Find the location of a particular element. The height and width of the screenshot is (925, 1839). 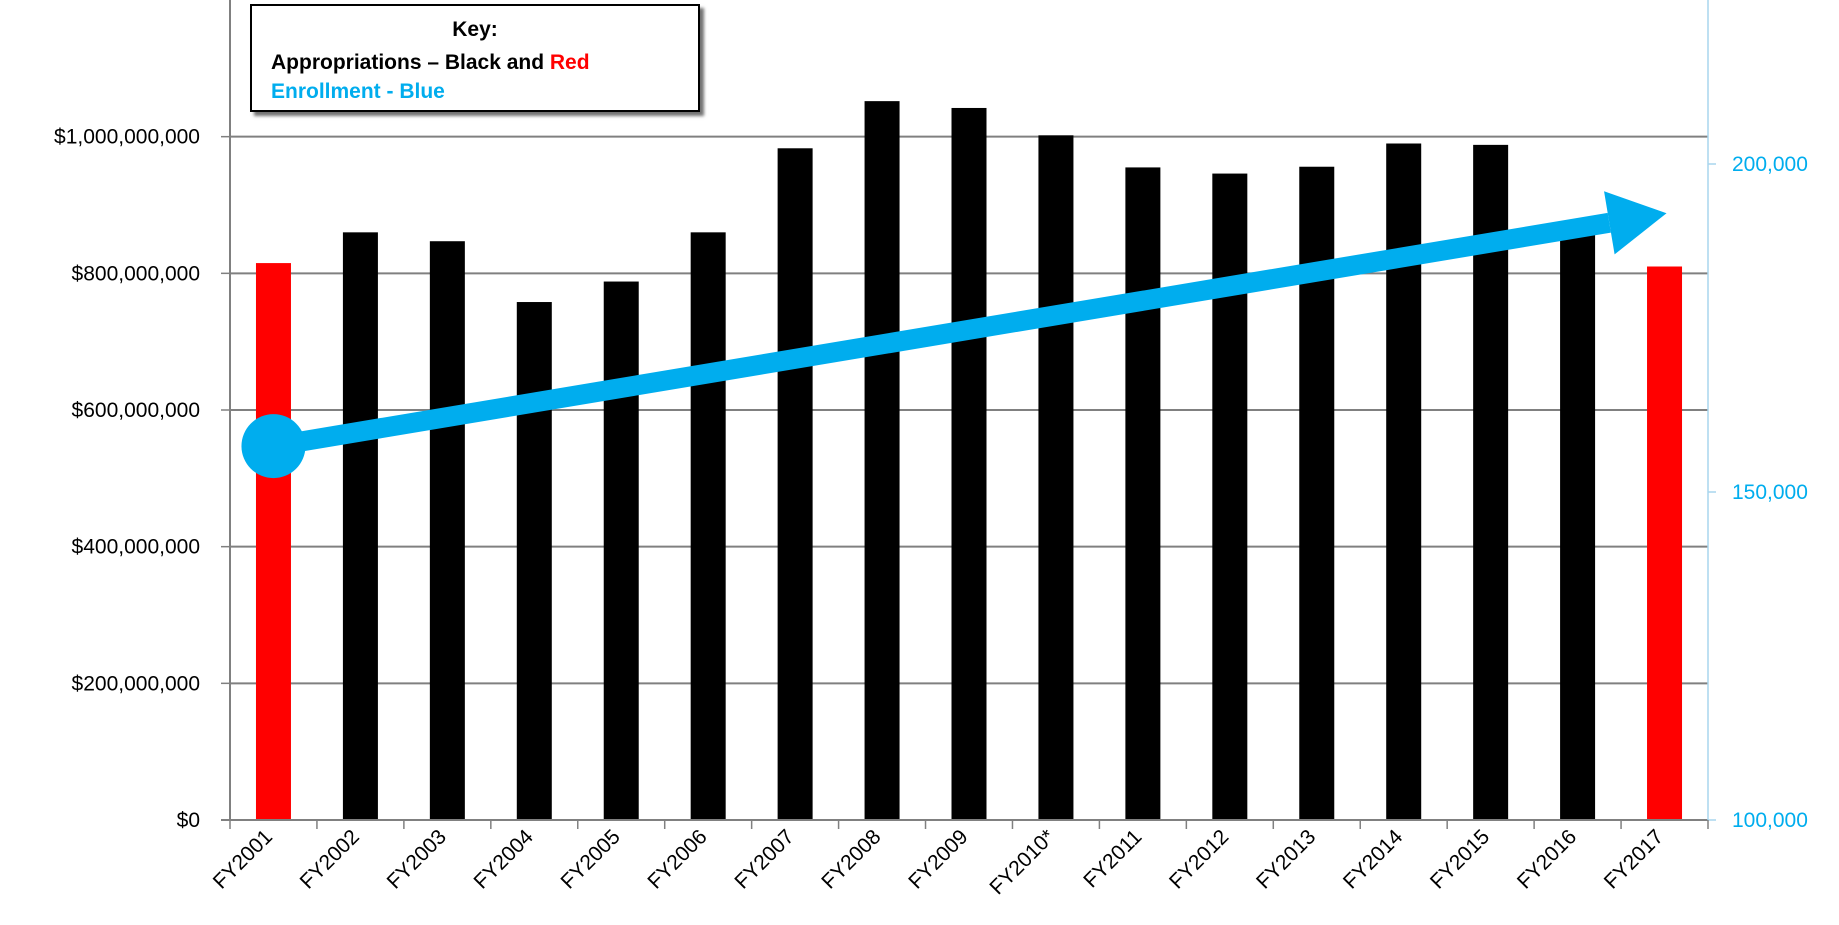

key-enrollment: Enrollment - Blue is located at coordinates (358, 91).